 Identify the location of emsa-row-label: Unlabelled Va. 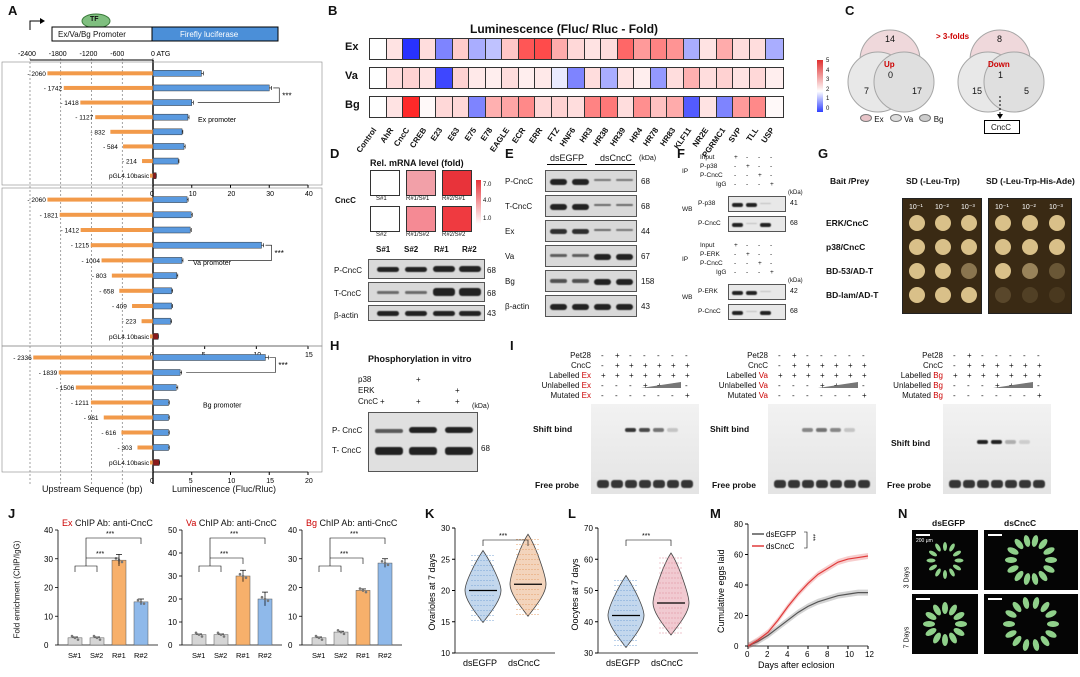
(743, 385).